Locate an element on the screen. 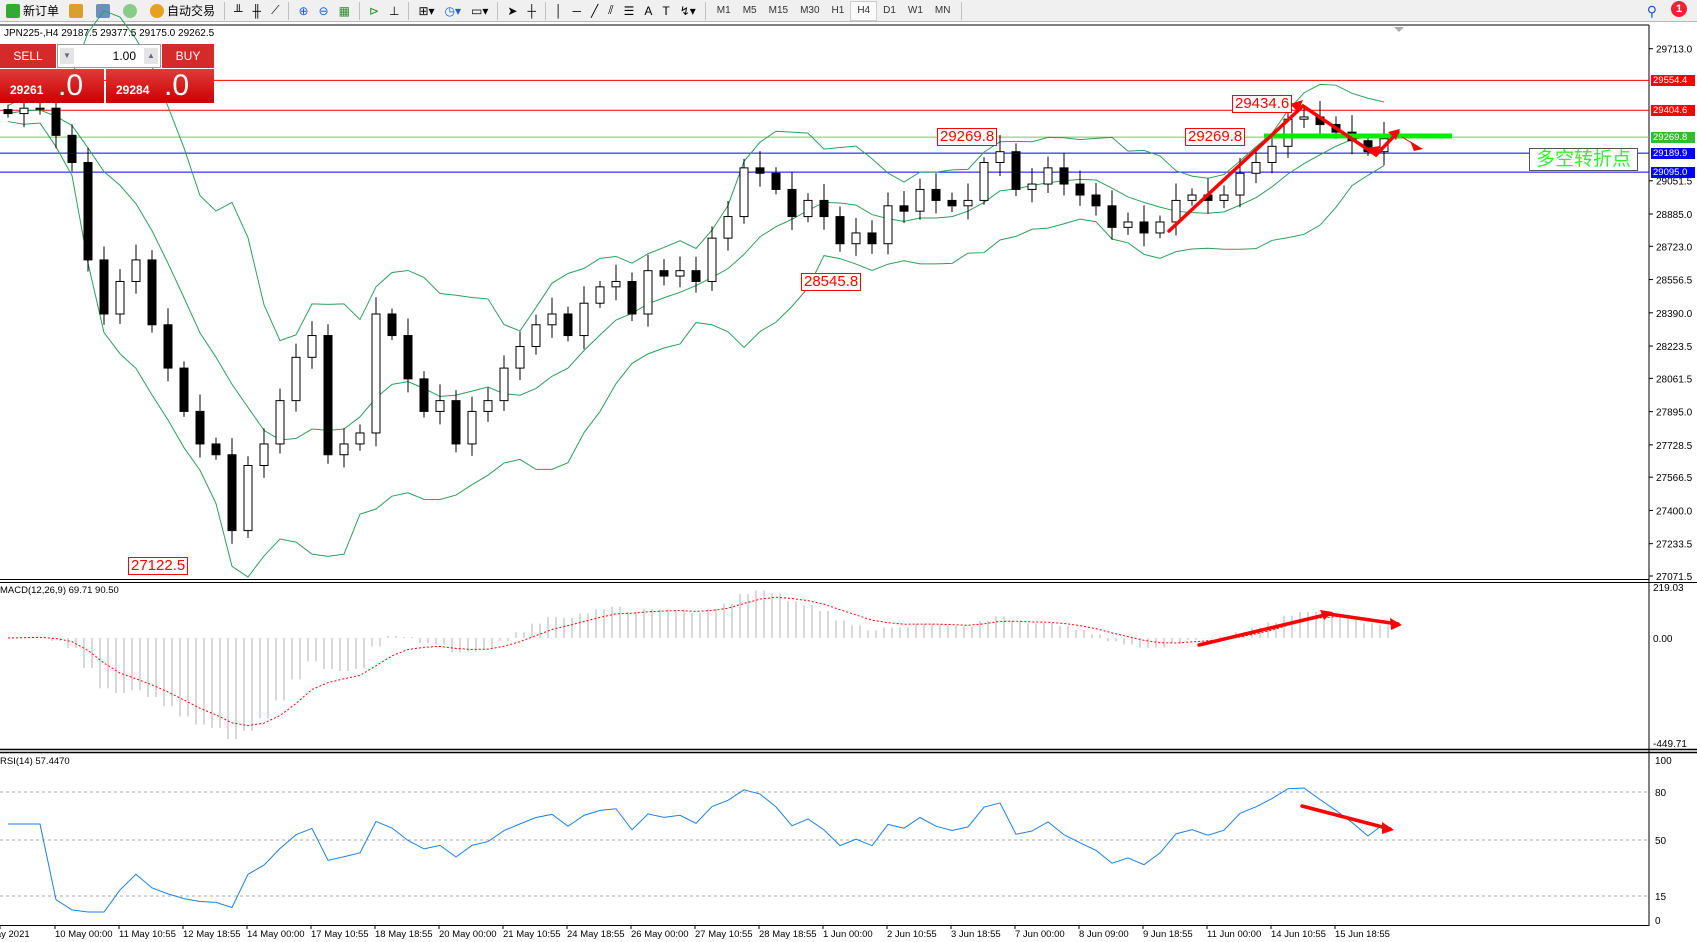 The width and height of the screenshot is (1697, 942). text-button: A is located at coordinates (648, 10).